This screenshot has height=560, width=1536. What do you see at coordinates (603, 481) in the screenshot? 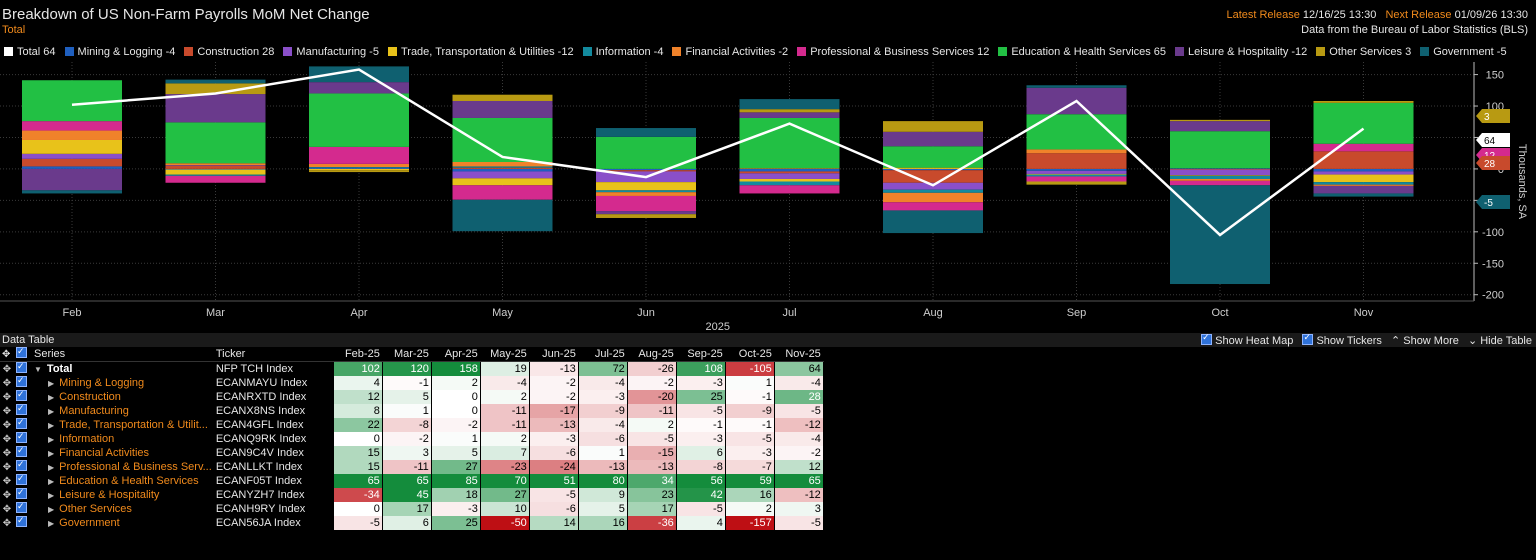
I see `value-cell: 80` at bounding box center [603, 481].